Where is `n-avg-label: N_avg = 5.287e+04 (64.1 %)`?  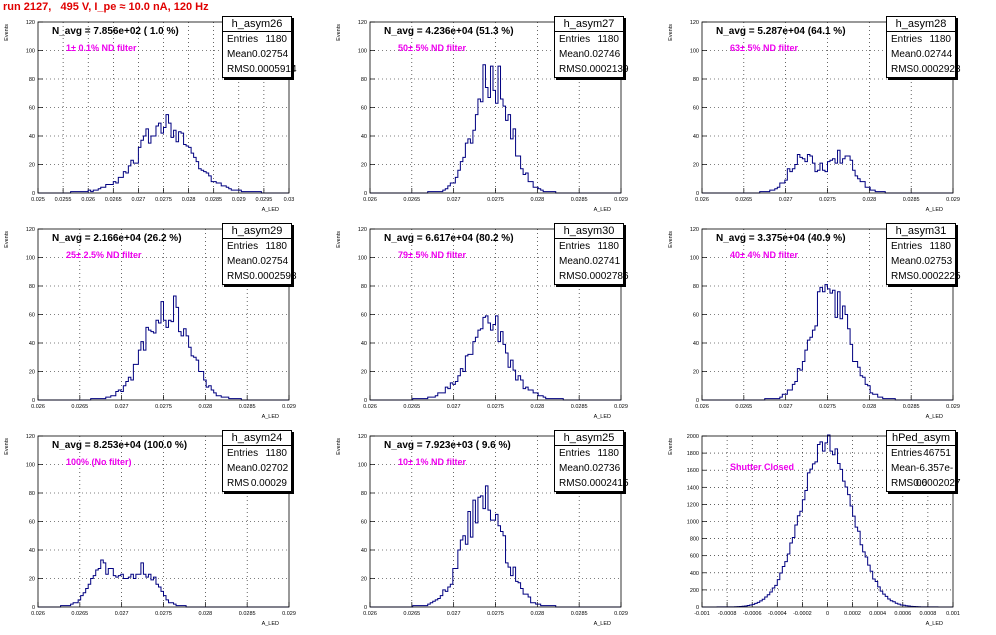 n-avg-label: N_avg = 5.287e+04 (64.1 %) is located at coordinates (781, 31).